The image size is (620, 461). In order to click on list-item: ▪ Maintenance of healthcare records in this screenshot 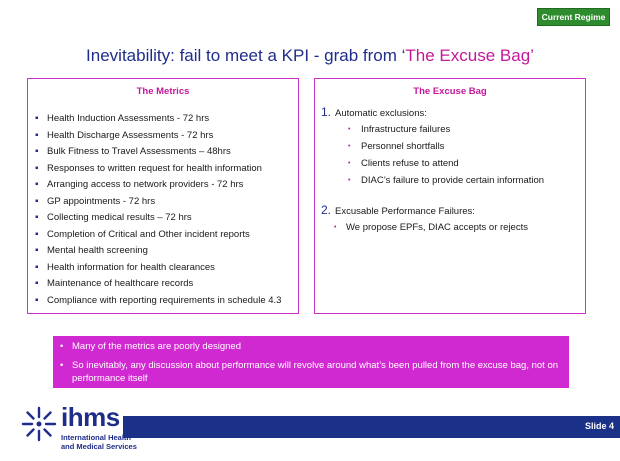, I will do `click(166, 284)`.